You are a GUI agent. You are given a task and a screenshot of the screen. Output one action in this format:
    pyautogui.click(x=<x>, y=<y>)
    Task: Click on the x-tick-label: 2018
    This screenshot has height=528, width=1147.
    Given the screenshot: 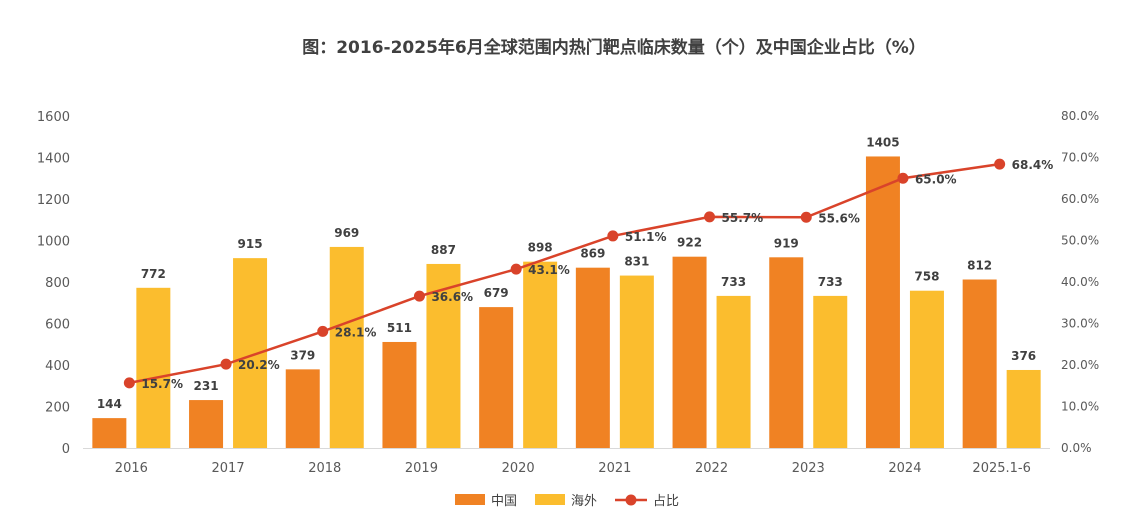 What is the action you would take?
    pyautogui.click(x=324, y=468)
    